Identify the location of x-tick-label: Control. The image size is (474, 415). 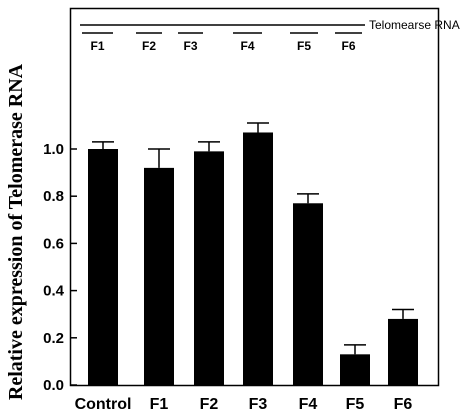
(103, 404).